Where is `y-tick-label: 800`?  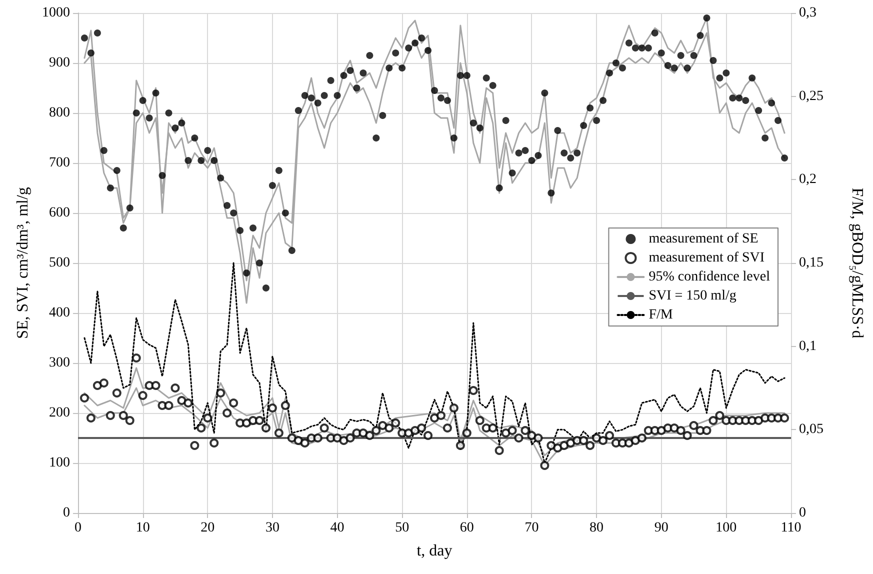 y-tick-label: 800 is located at coordinates (59, 113).